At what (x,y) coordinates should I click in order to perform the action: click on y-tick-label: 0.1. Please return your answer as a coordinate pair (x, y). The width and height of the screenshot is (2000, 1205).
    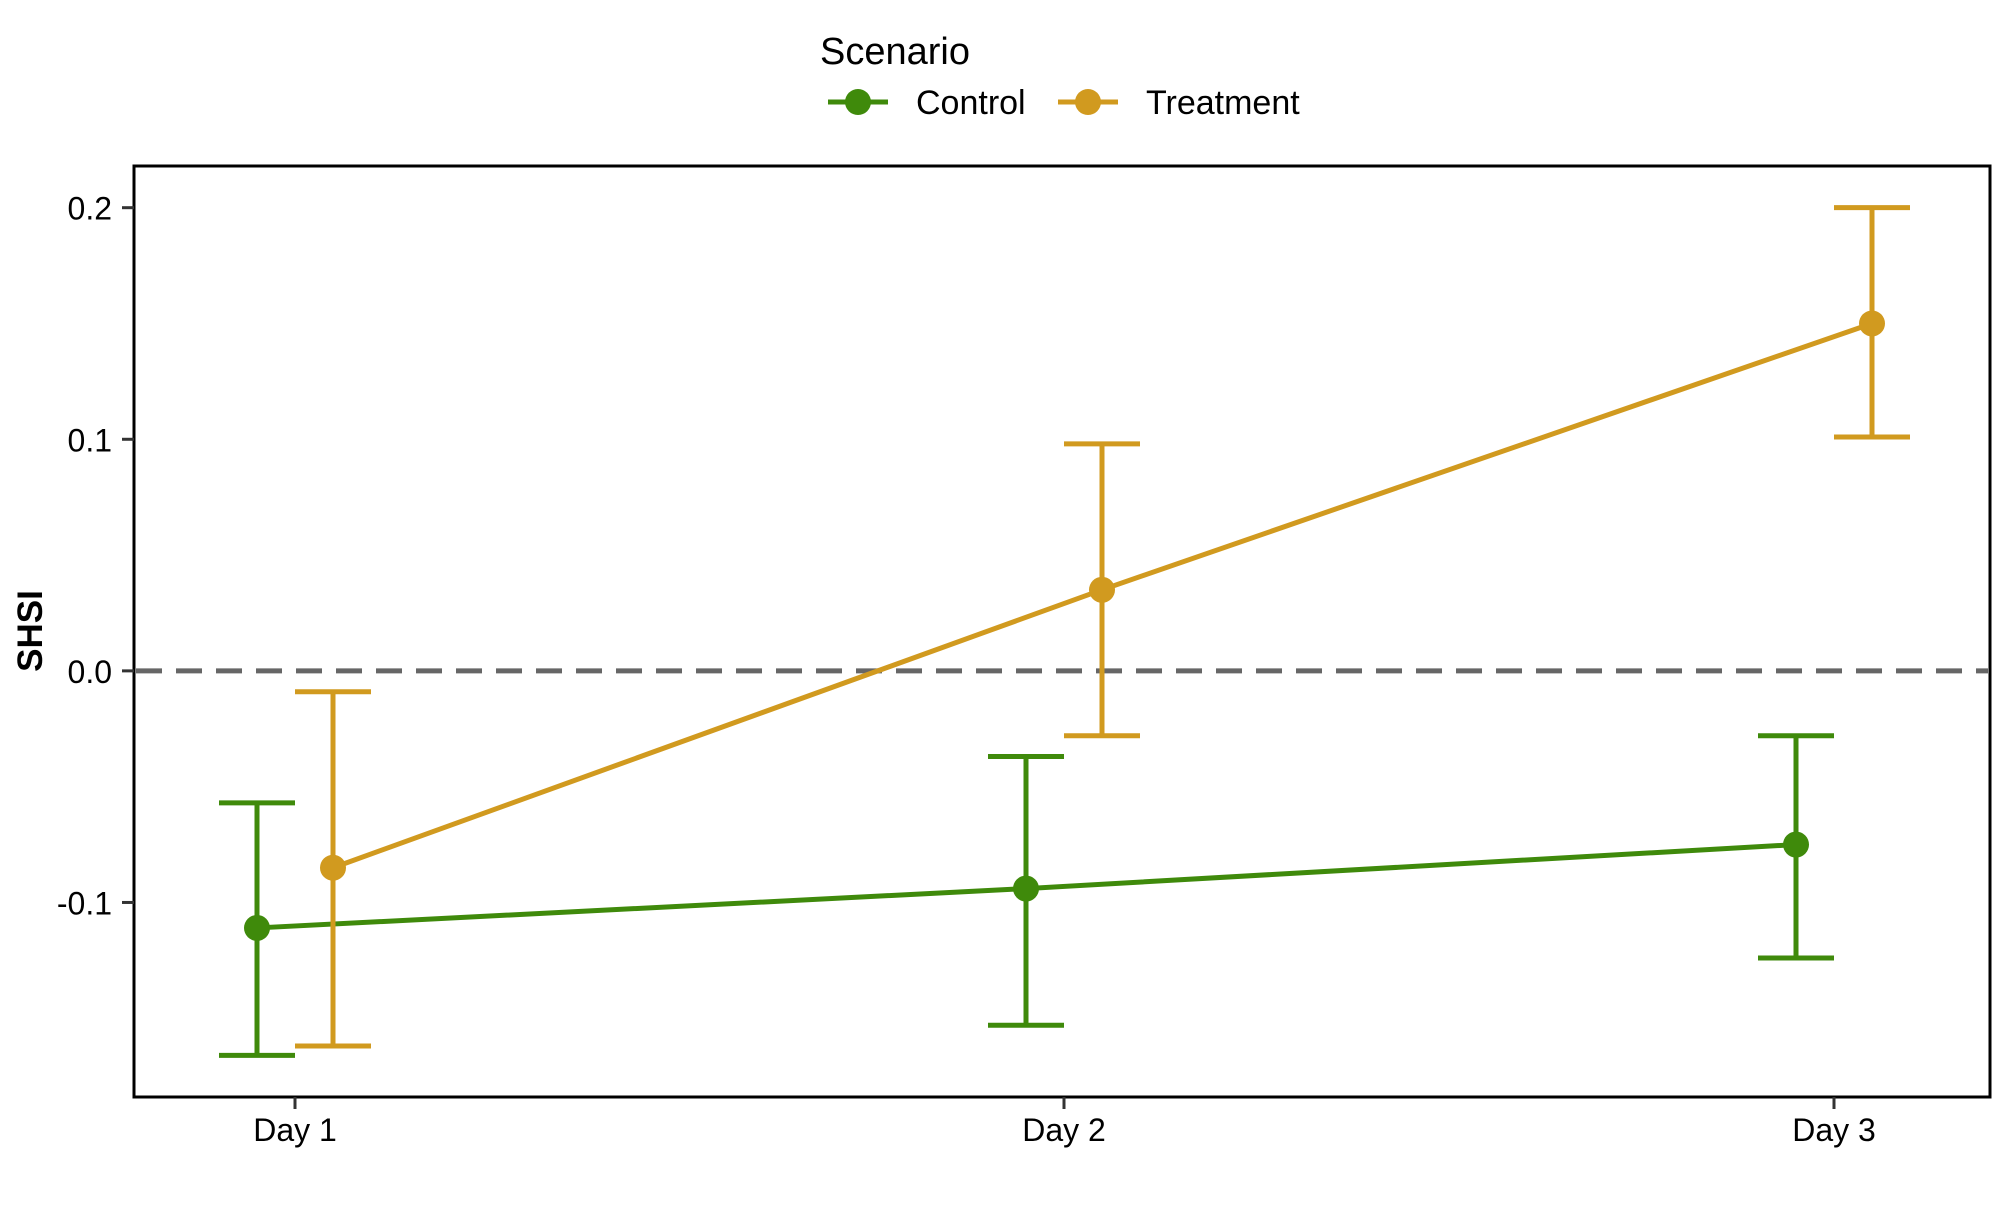
    Looking at the image, I should click on (90, 440).